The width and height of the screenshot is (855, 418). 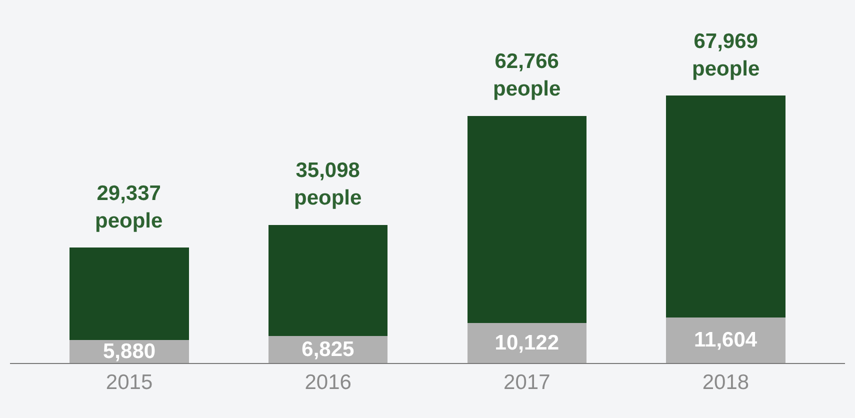 I want to click on data-label: 10,122, so click(x=527, y=343).